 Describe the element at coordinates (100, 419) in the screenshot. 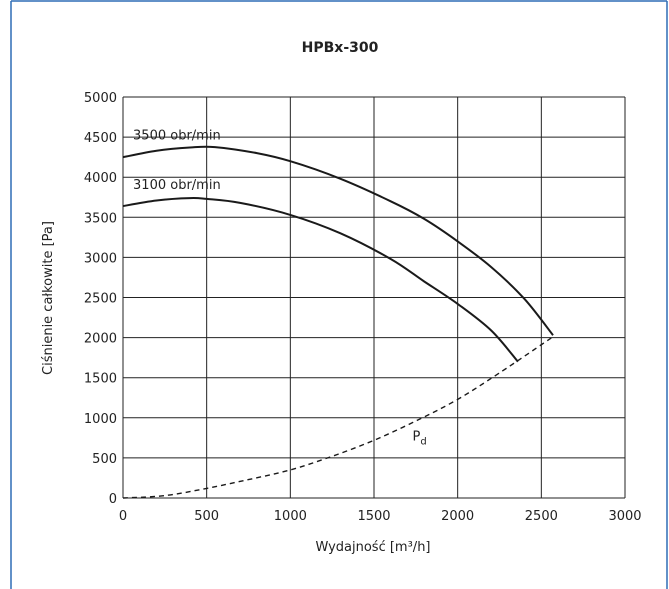

I see `y-tick-label: 1000` at that location.